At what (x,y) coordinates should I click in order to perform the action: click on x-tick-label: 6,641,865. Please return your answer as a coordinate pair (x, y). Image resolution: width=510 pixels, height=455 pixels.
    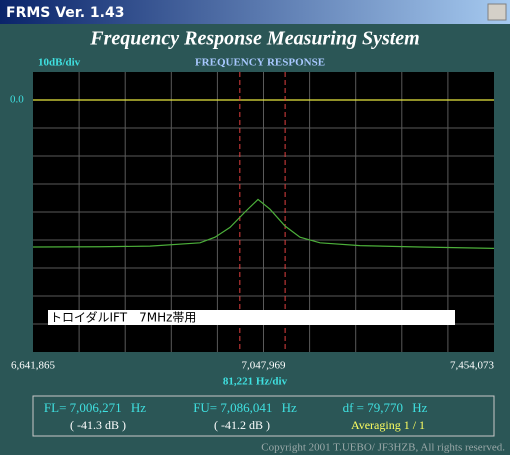
    Looking at the image, I should click on (33, 366).